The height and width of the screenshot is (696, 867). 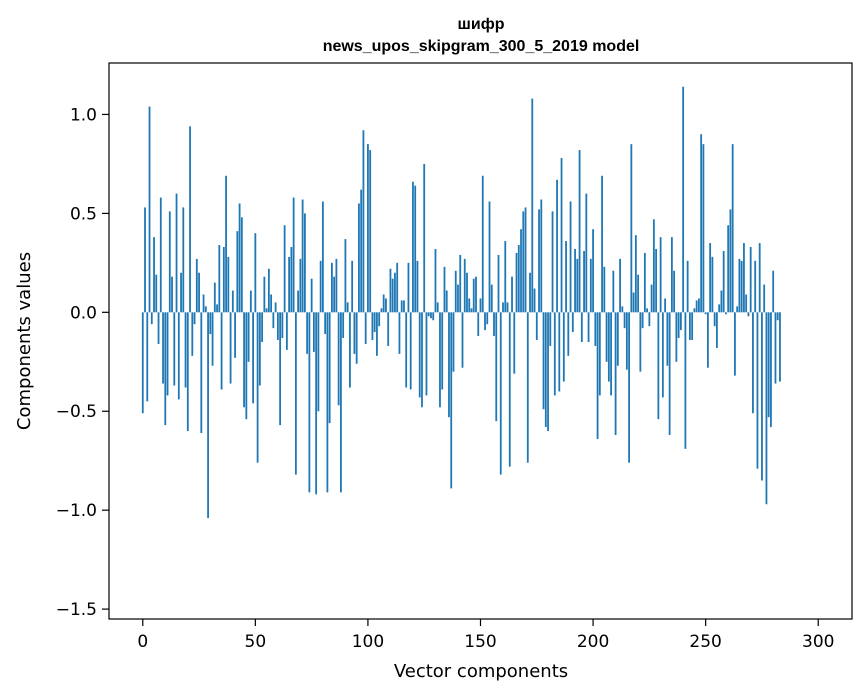 I want to click on y-tick-label: −0.5, so click(x=76, y=412).